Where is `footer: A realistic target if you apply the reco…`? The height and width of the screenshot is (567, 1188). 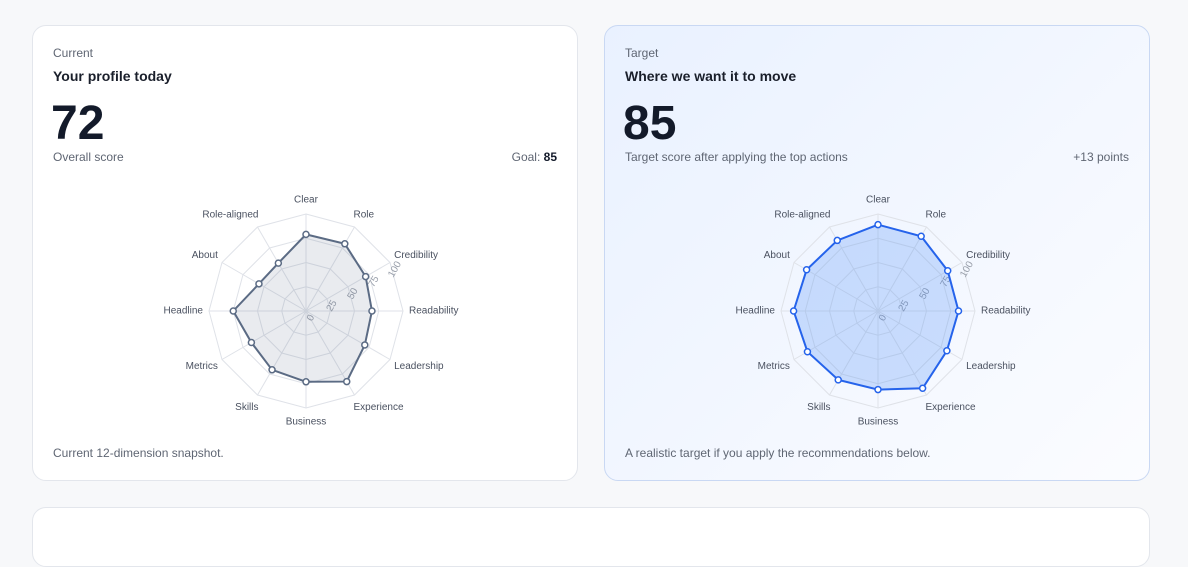 footer: A realistic target if you apply the reco… is located at coordinates (778, 453).